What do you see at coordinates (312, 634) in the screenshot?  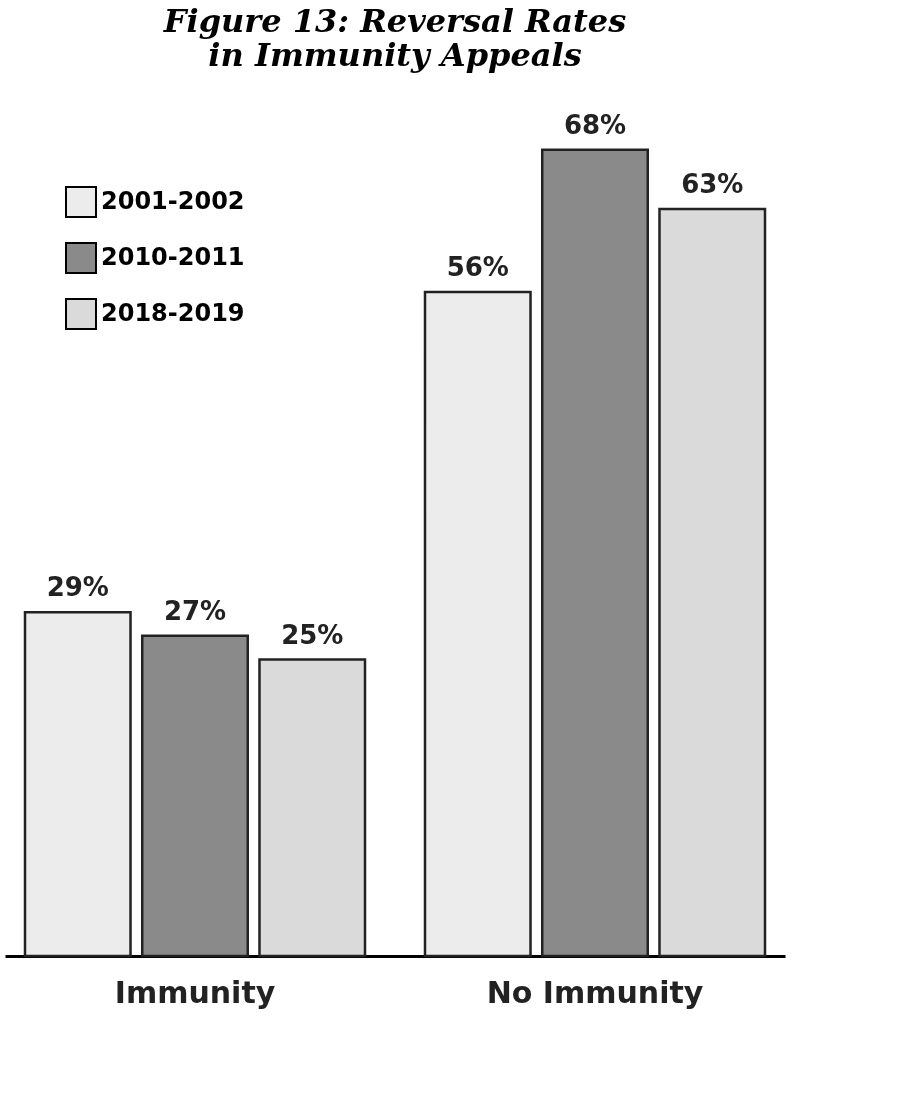 I see `data-label: 25%` at bounding box center [312, 634].